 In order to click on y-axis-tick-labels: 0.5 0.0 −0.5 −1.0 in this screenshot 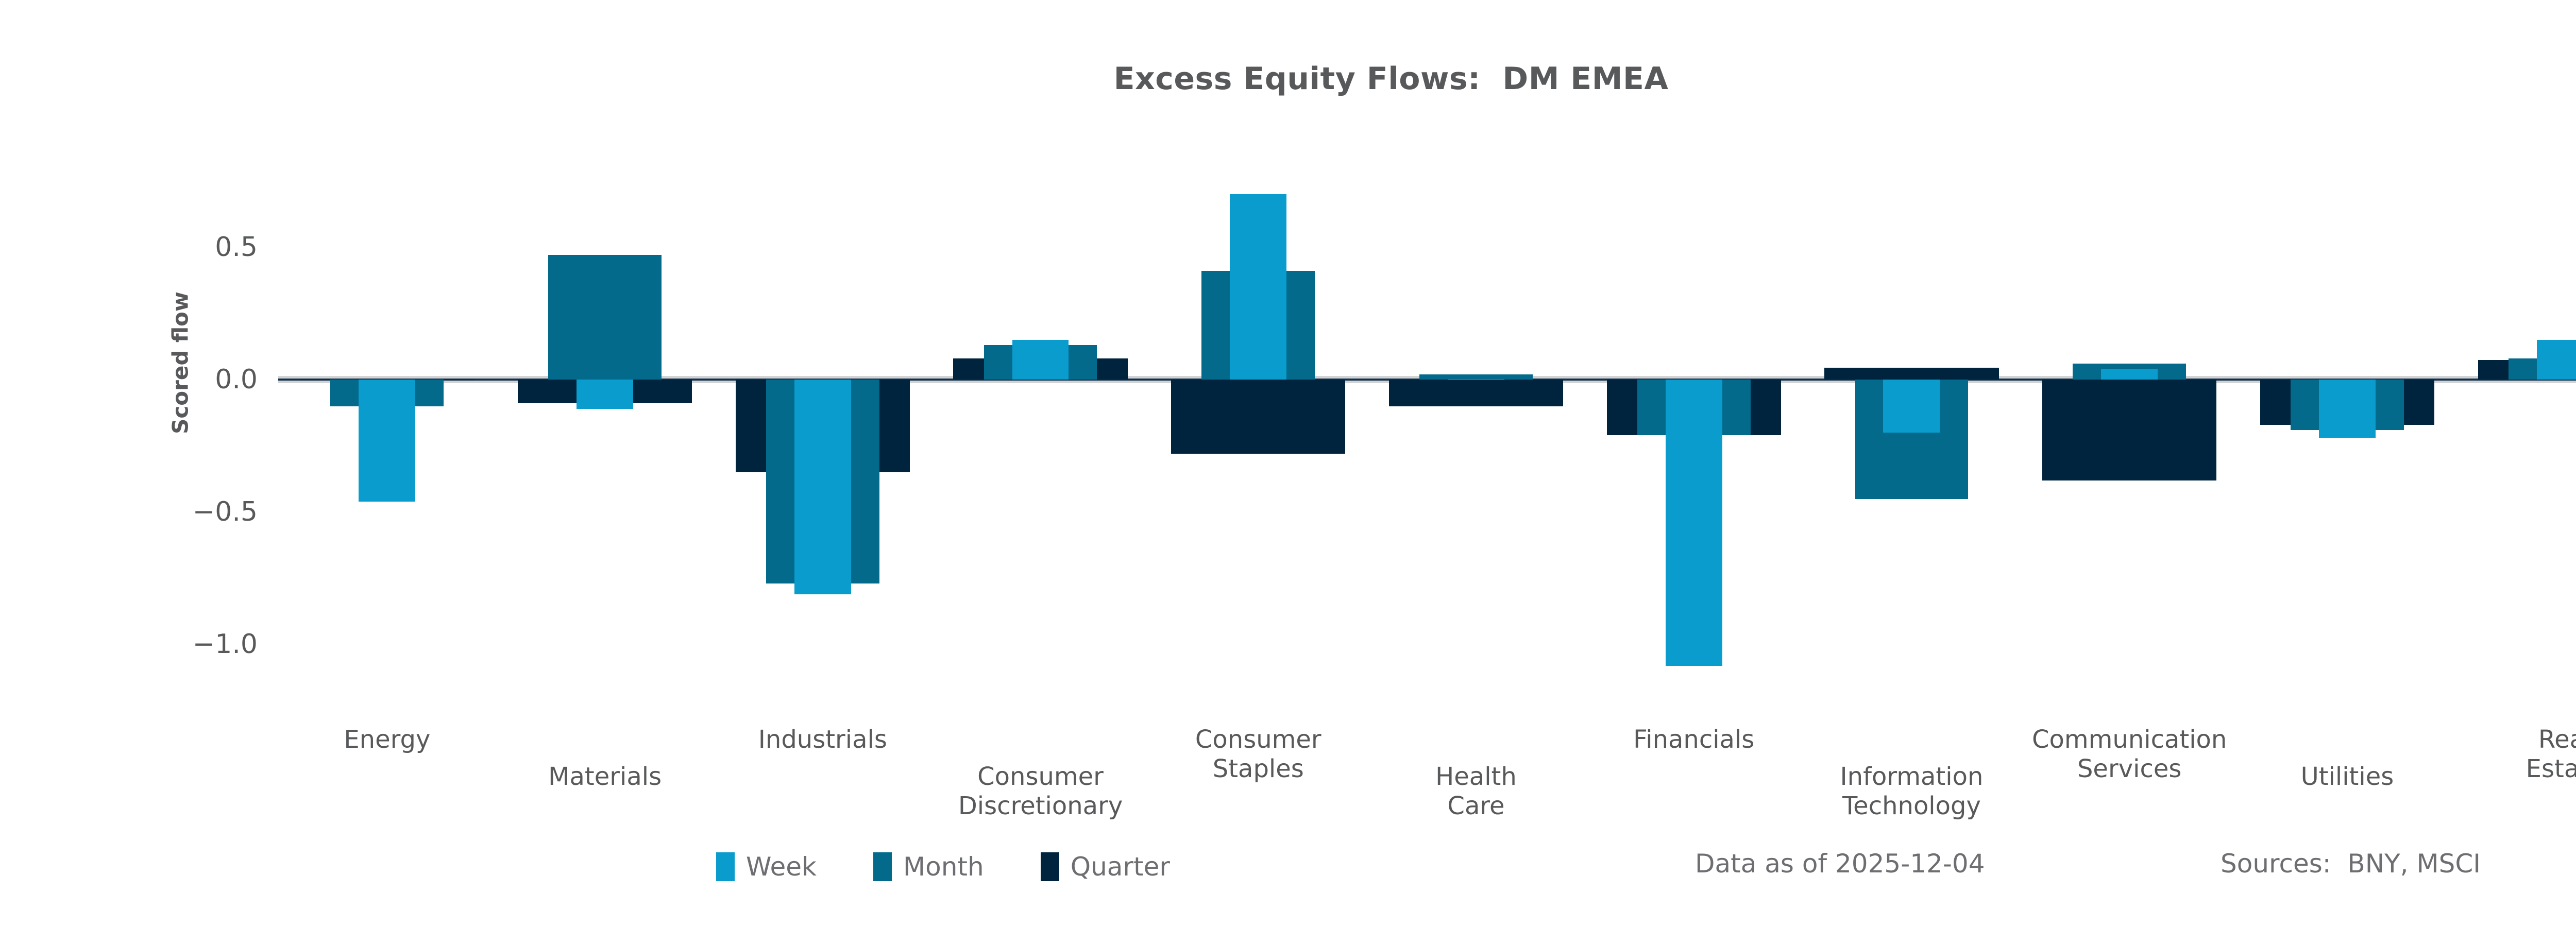, I will do `click(175, 432)`.